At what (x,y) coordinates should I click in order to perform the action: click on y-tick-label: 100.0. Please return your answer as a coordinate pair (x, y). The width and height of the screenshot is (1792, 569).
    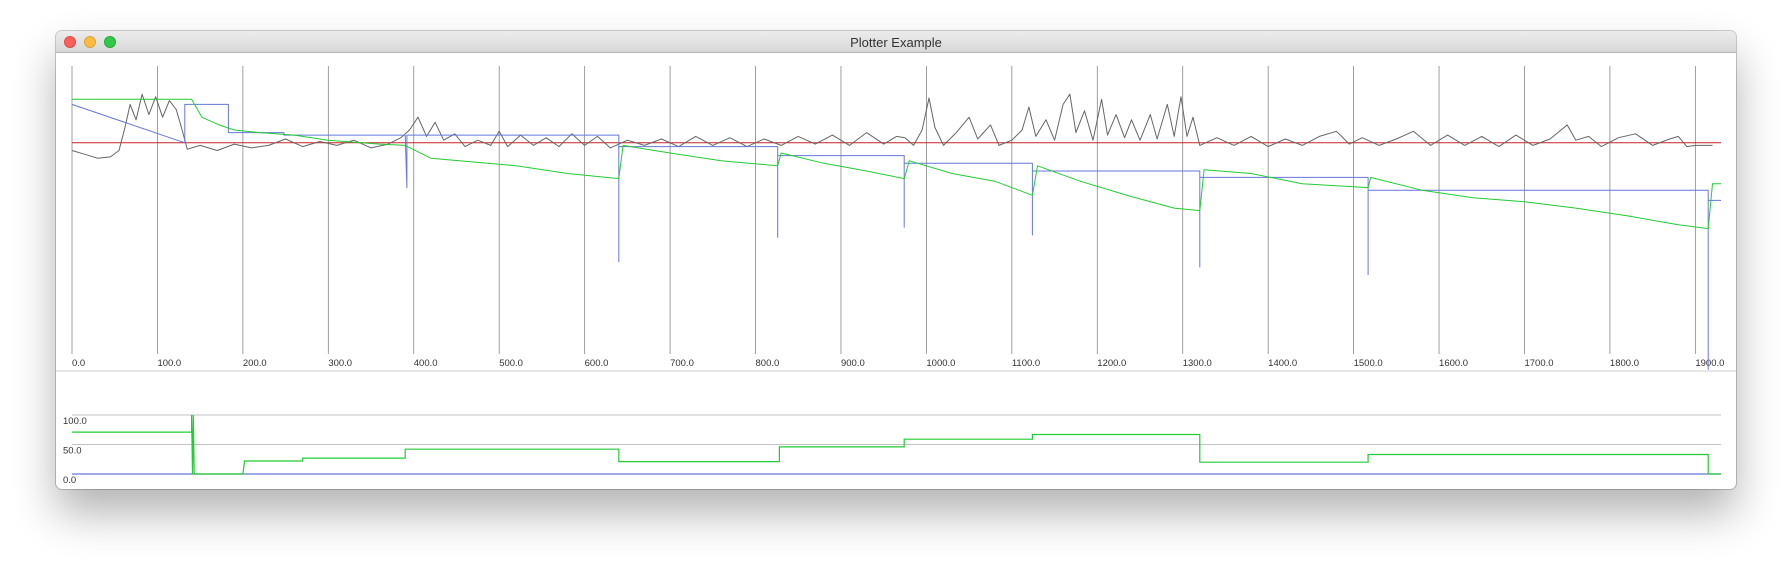
    Looking at the image, I should click on (75, 421).